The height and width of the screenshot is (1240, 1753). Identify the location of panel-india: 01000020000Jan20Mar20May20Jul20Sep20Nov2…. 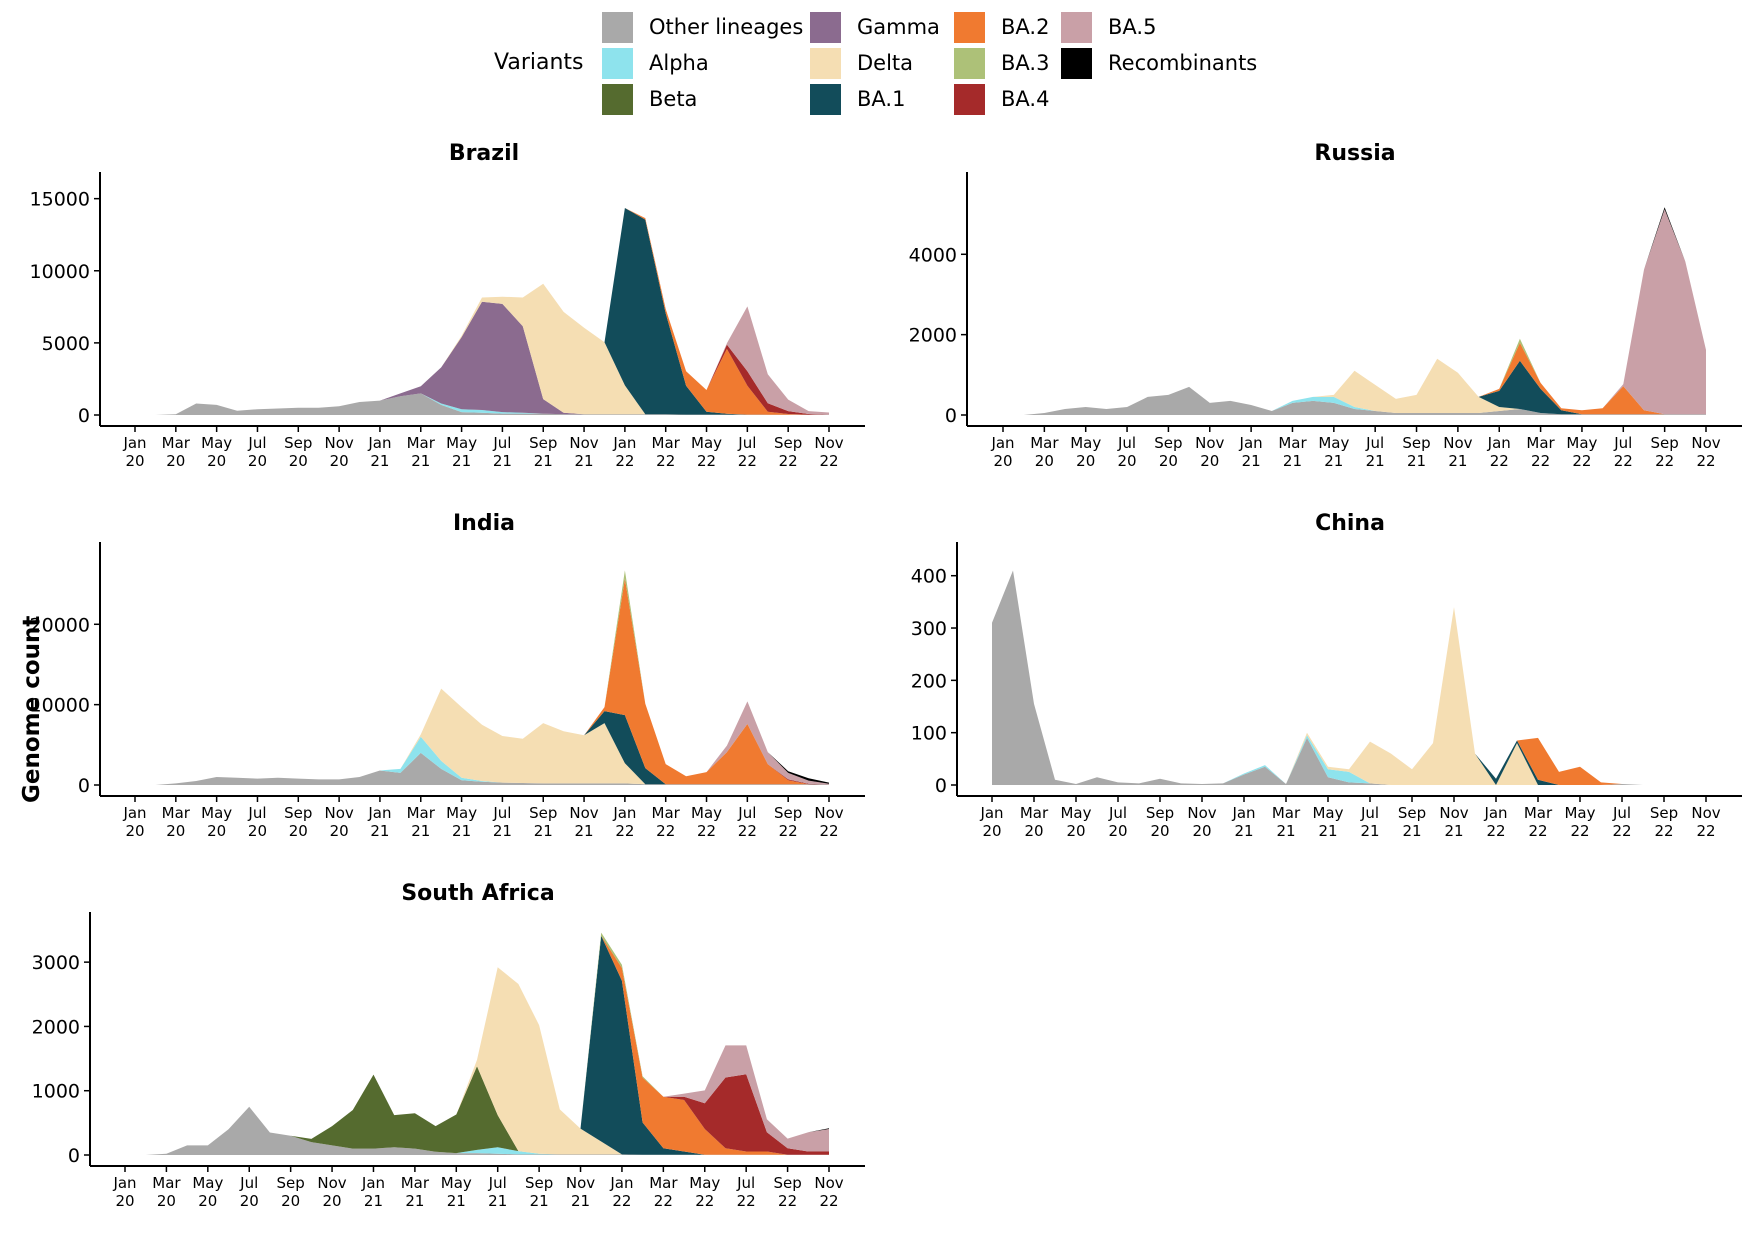
(447, 675).